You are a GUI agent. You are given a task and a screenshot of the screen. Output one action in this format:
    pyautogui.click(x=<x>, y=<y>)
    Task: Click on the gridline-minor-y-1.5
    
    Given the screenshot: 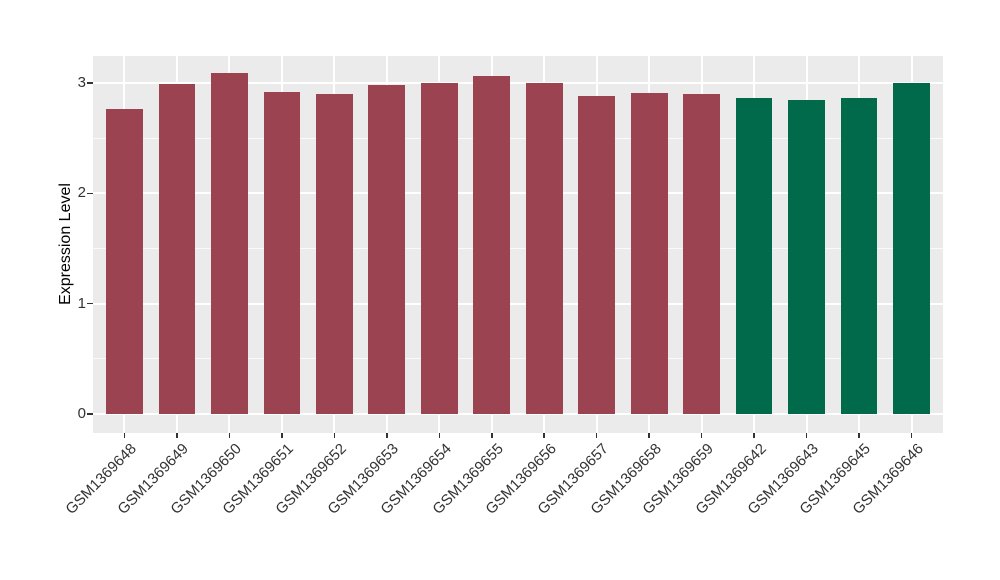 What is the action you would take?
    pyautogui.click(x=518, y=248)
    